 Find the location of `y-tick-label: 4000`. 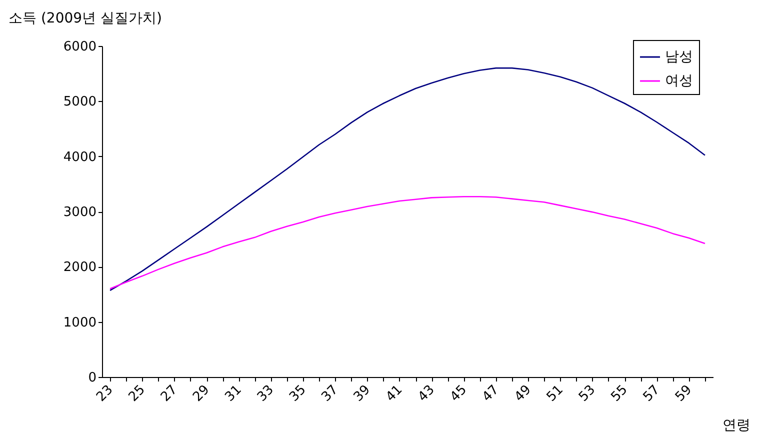

y-tick-label: 4000 is located at coordinates (79, 157).